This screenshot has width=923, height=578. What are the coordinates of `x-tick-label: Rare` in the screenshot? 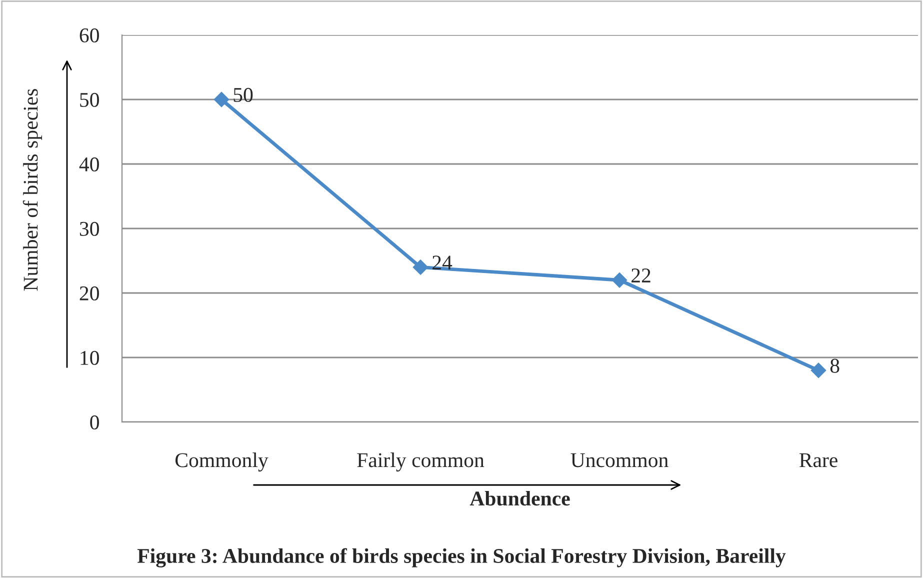 It's located at (818, 460).